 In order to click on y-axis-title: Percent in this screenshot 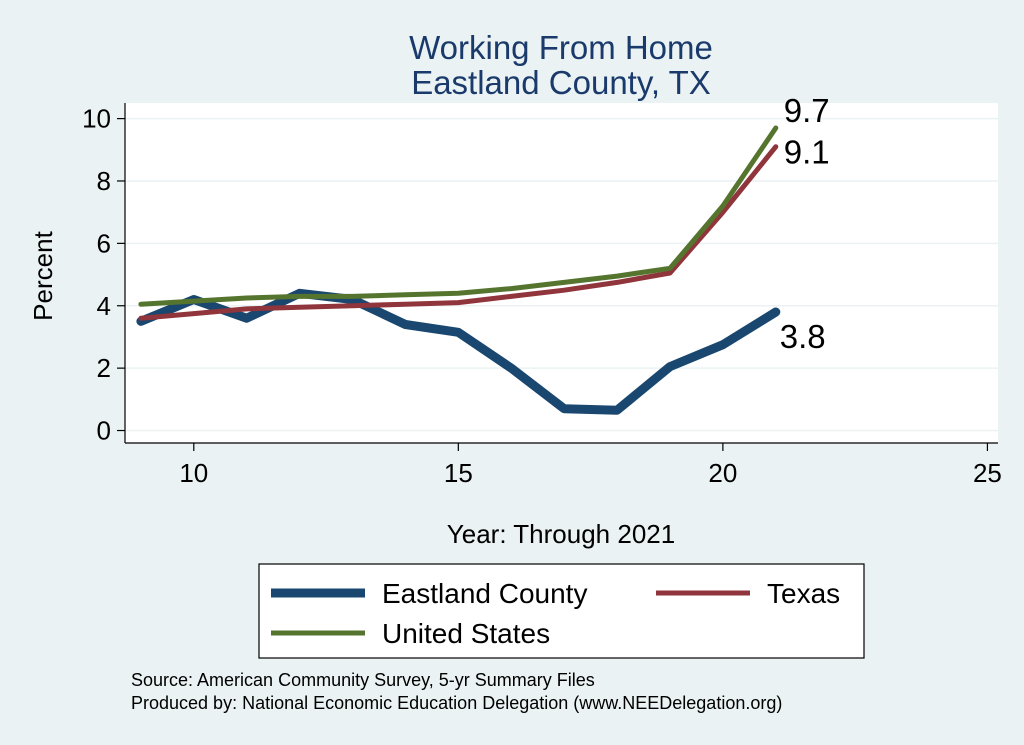, I will do `click(43, 275)`.